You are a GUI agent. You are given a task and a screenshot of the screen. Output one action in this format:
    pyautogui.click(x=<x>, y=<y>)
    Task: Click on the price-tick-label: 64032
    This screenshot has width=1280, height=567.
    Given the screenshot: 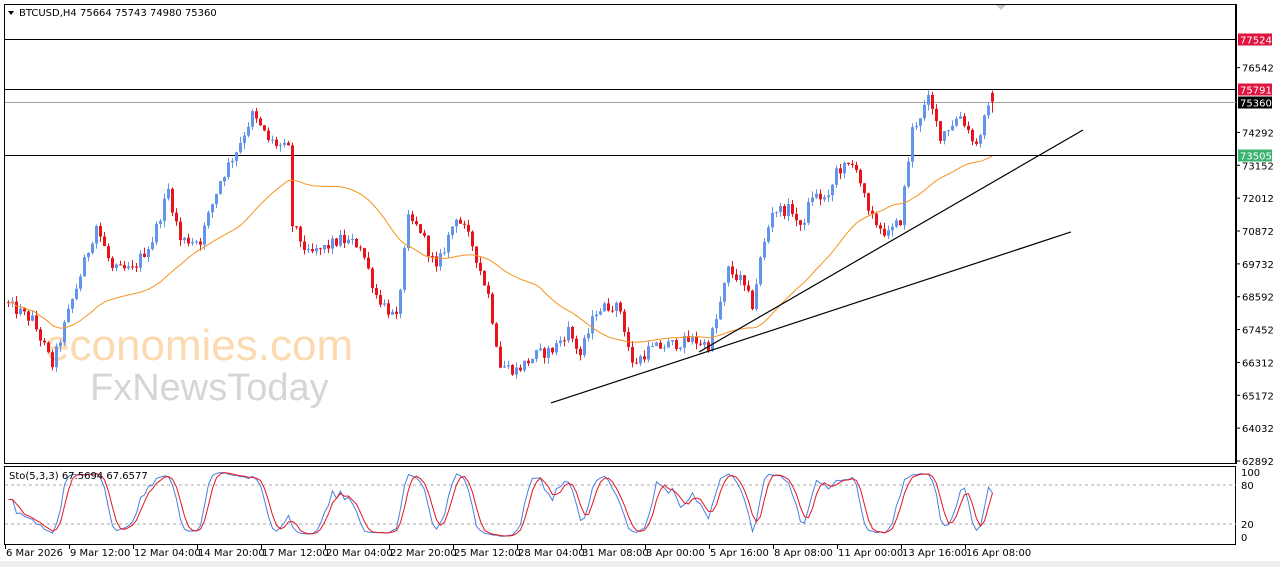 What is the action you would take?
    pyautogui.click(x=1258, y=429)
    